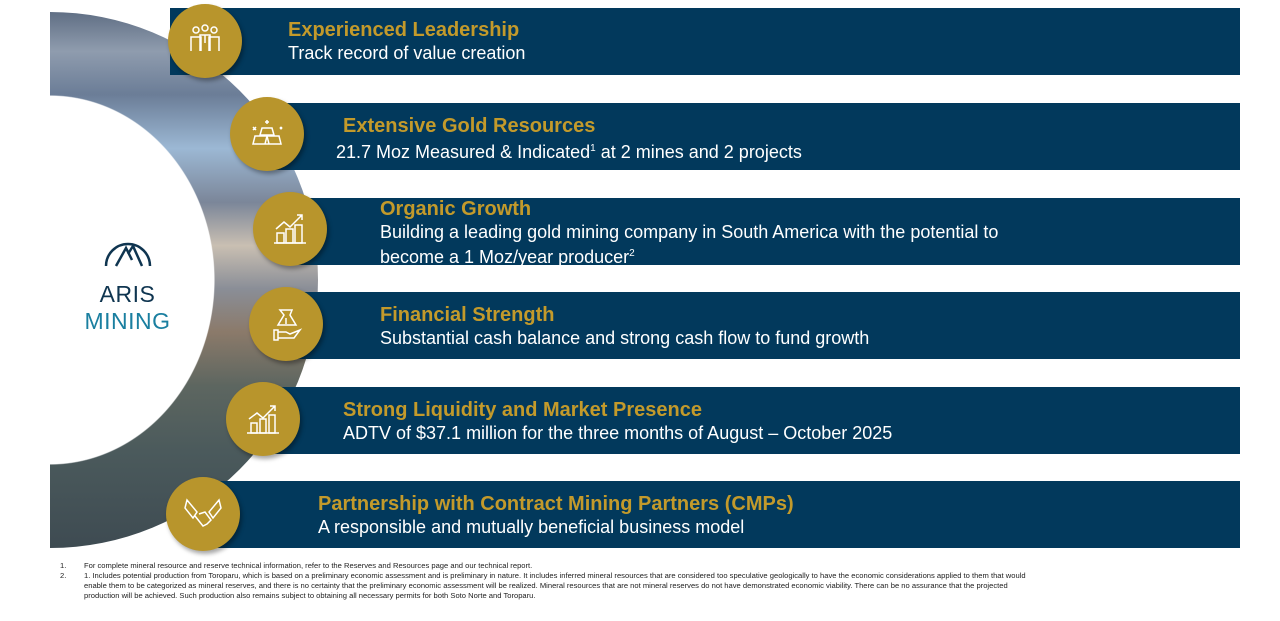 The height and width of the screenshot is (621, 1280). What do you see at coordinates (267, 134) in the screenshot?
I see `gold-bars-icon` at bounding box center [267, 134].